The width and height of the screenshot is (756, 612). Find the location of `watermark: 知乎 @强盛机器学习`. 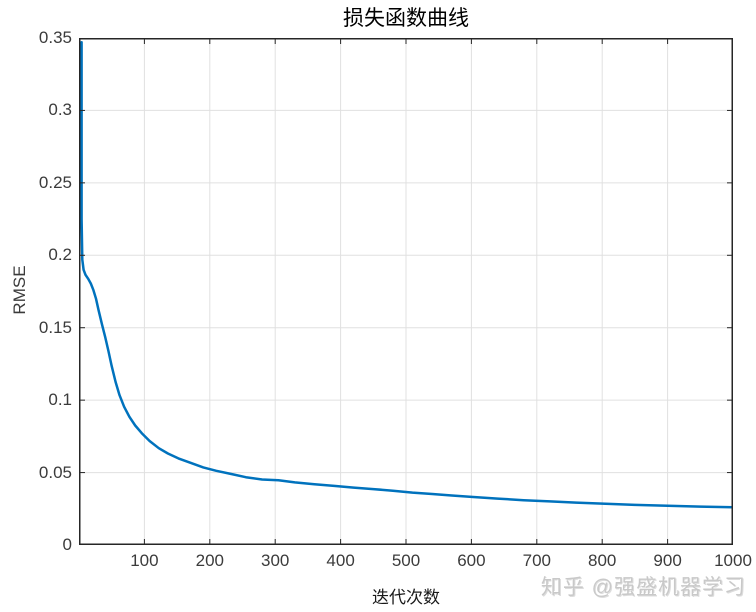

watermark: 知乎 @强盛机器学习 is located at coordinates (643, 587).